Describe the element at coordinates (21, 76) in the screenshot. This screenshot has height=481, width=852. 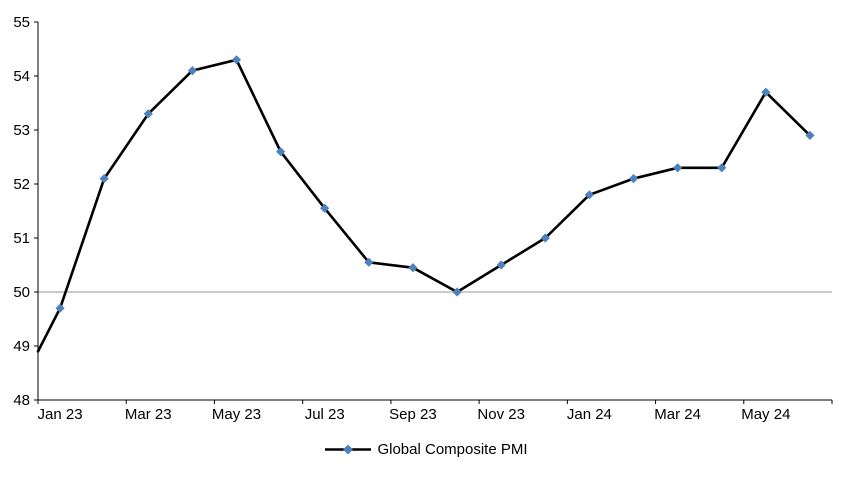
I see `y-axis-tick-label: 54` at that location.